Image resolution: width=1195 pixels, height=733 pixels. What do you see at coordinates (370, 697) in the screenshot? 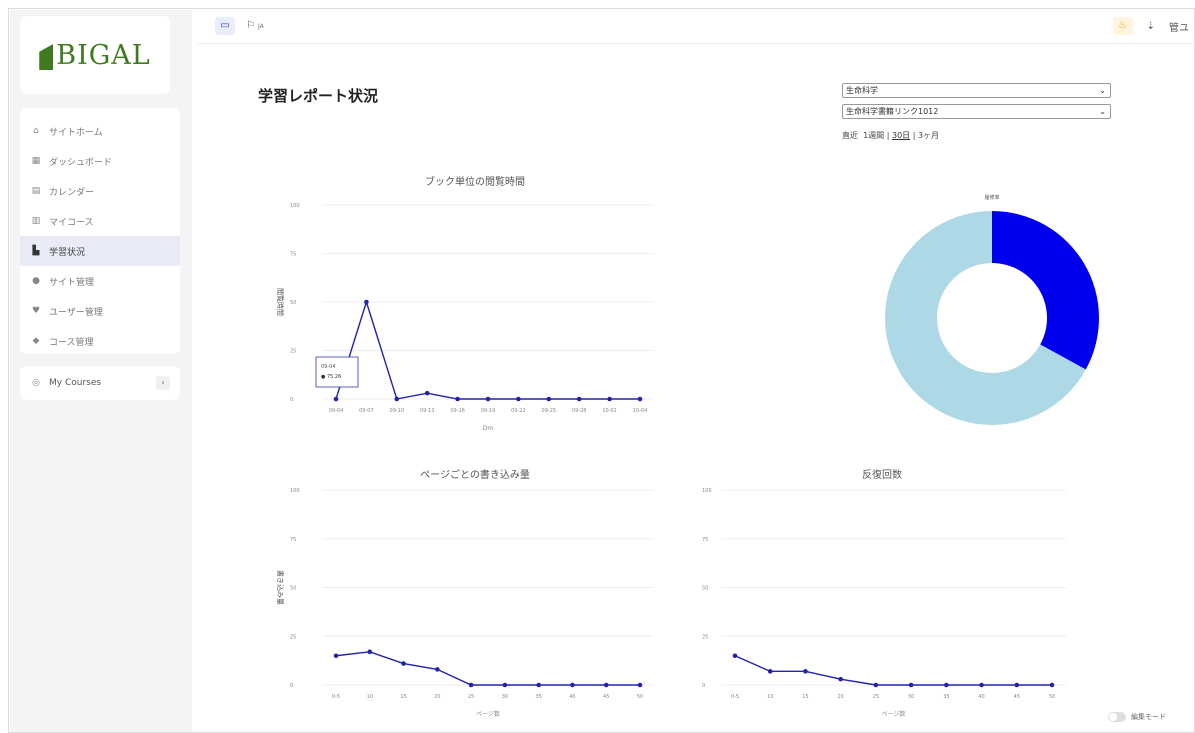
I see `x-tick-label: 10` at bounding box center [370, 697].